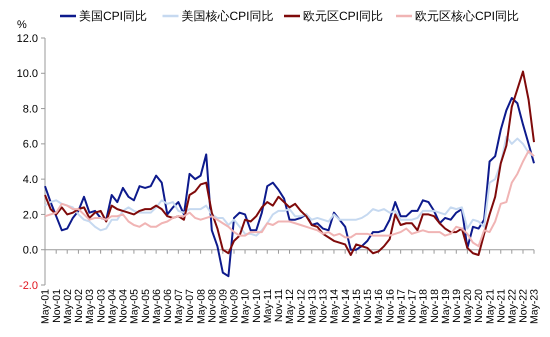 The width and height of the screenshot is (550, 337). What do you see at coordinates (30, 180) in the screenshot?
I see `y-tick-label: 4.0` at bounding box center [30, 180].